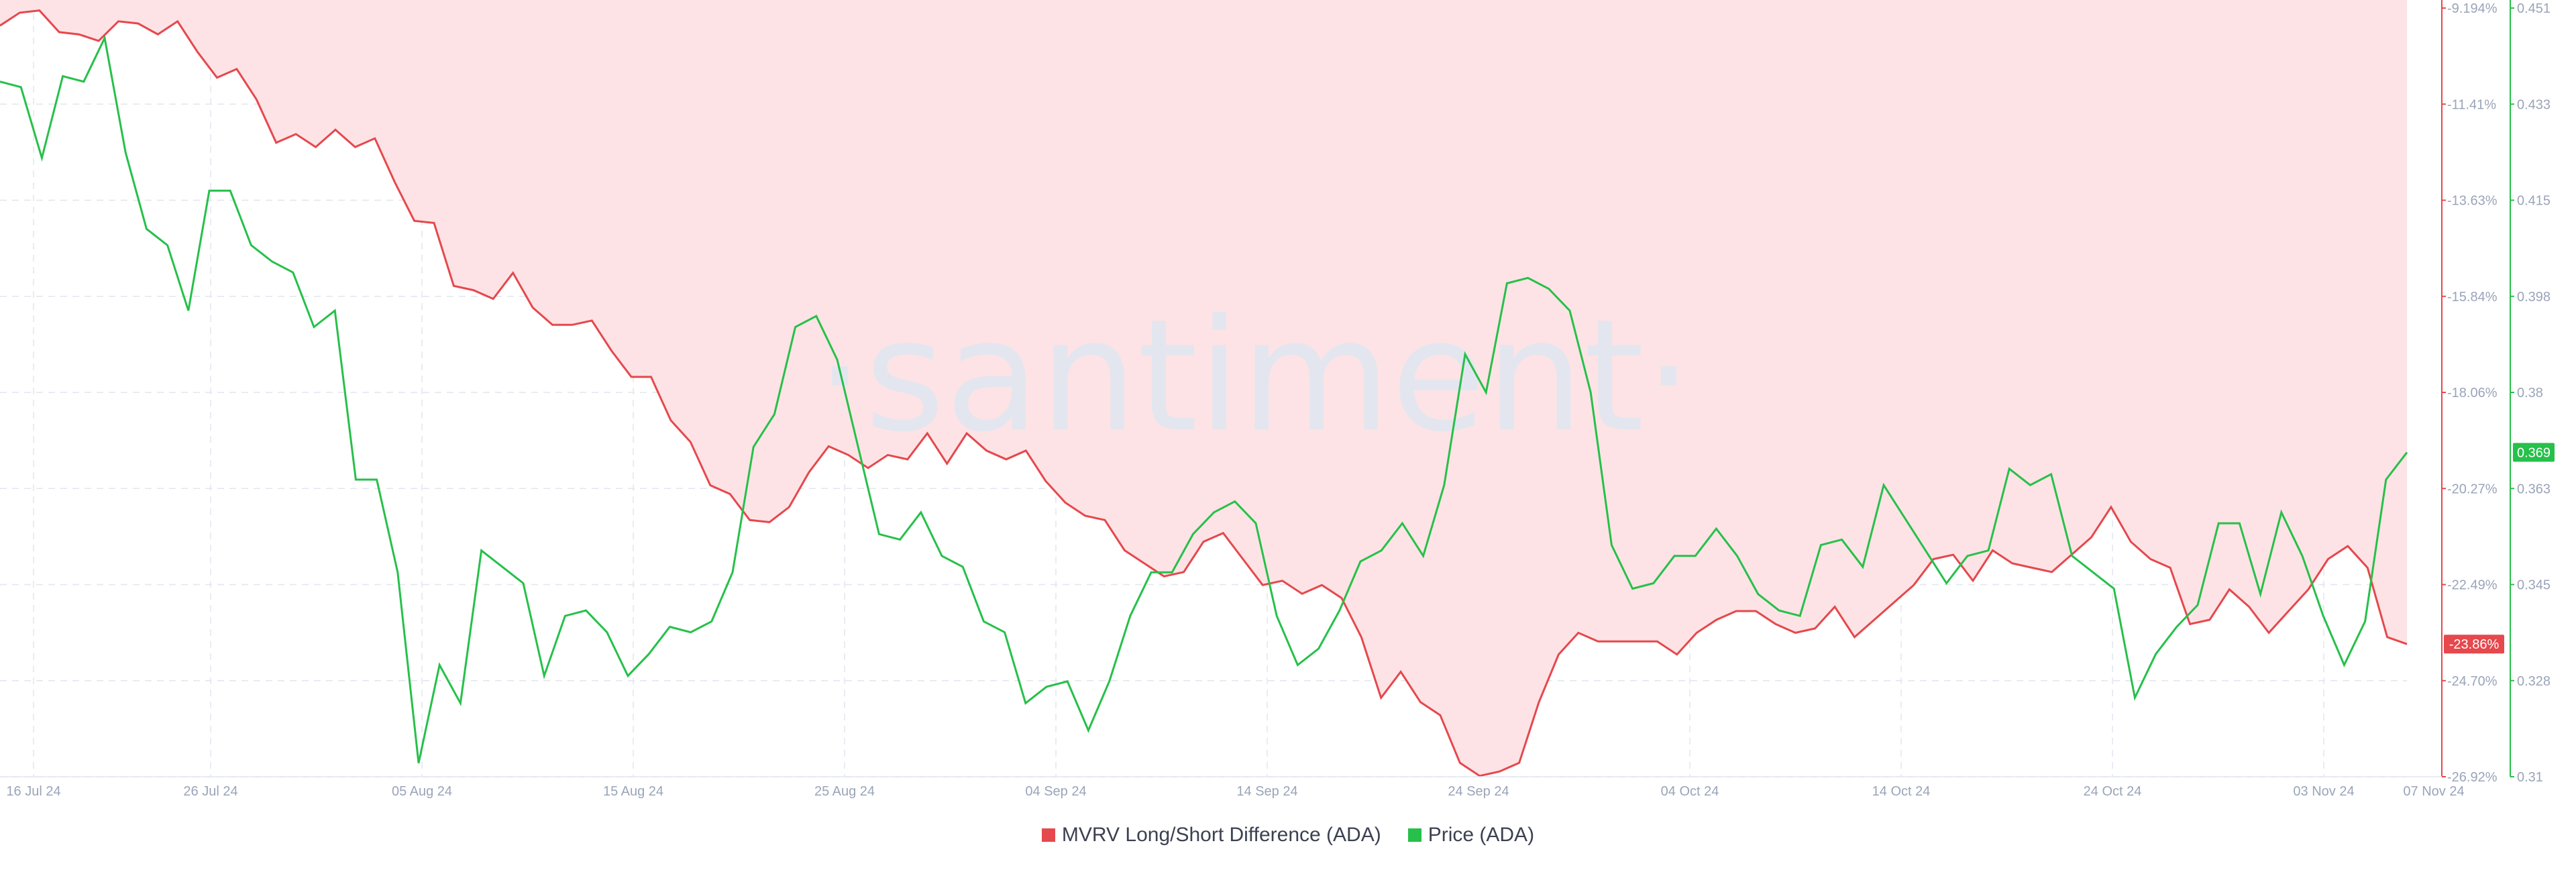 This screenshot has height=872, width=2576. Describe the element at coordinates (2534, 298) in the screenshot. I see `price-tick-label: 0.398` at that location.